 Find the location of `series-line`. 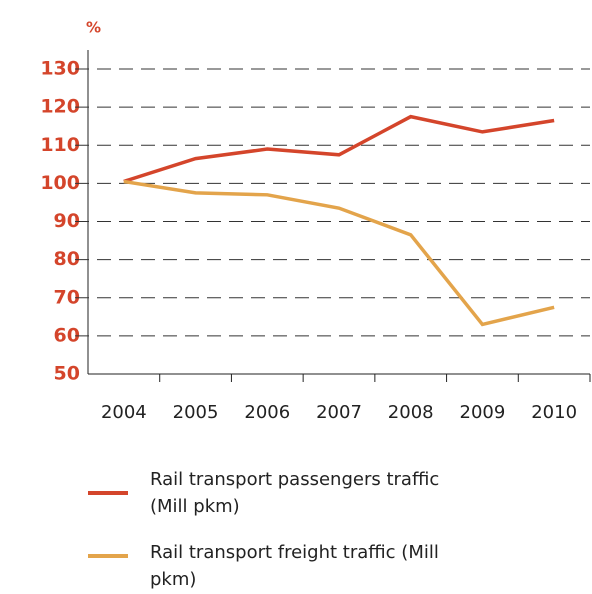

series-line is located at coordinates (339, 149).